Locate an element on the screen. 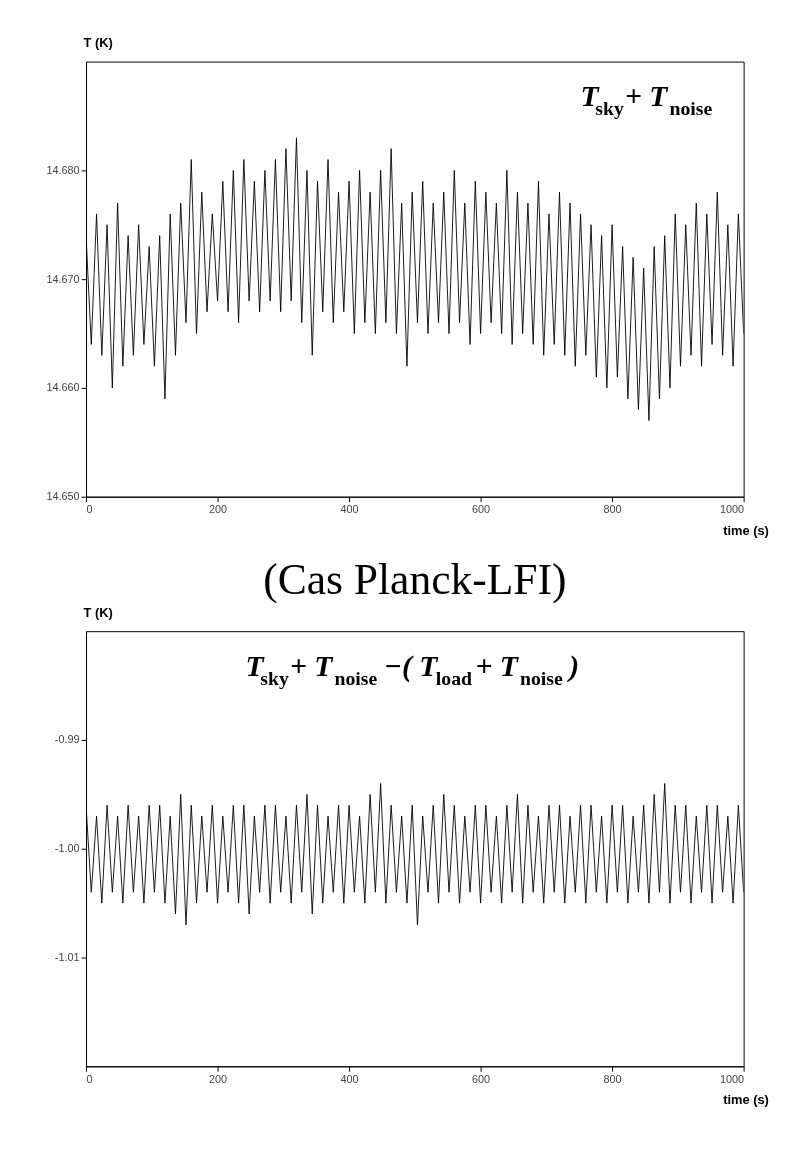 The width and height of the screenshot is (799, 1158). y-tick-label: 14.650 is located at coordinates (63, 496).